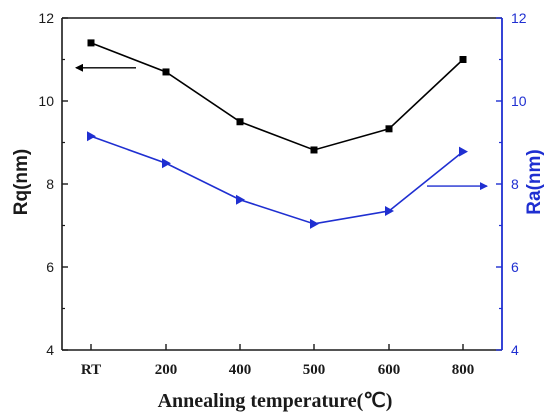 Image resolution: width=550 pixels, height=419 pixels. I want to click on y-left-axis-label: Rq(nm), so click(21, 182).